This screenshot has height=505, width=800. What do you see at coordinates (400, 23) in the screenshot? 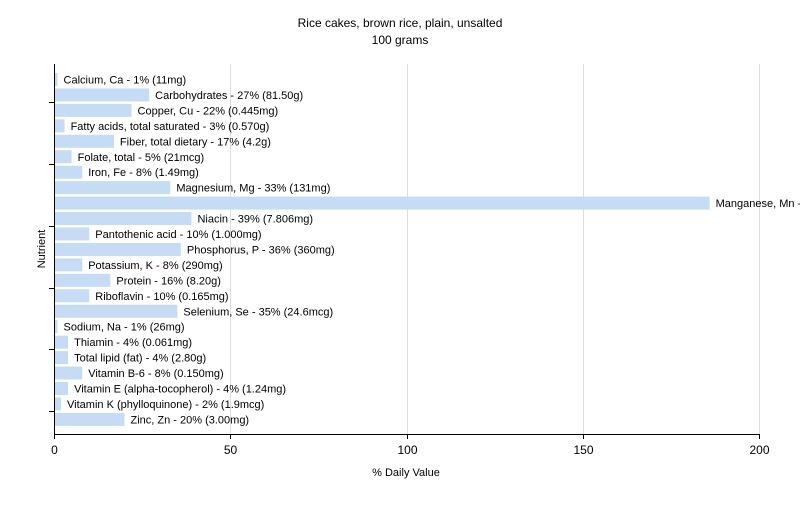
I see `chart-title: Rice cakes, brown rice, plain, unsalted` at bounding box center [400, 23].